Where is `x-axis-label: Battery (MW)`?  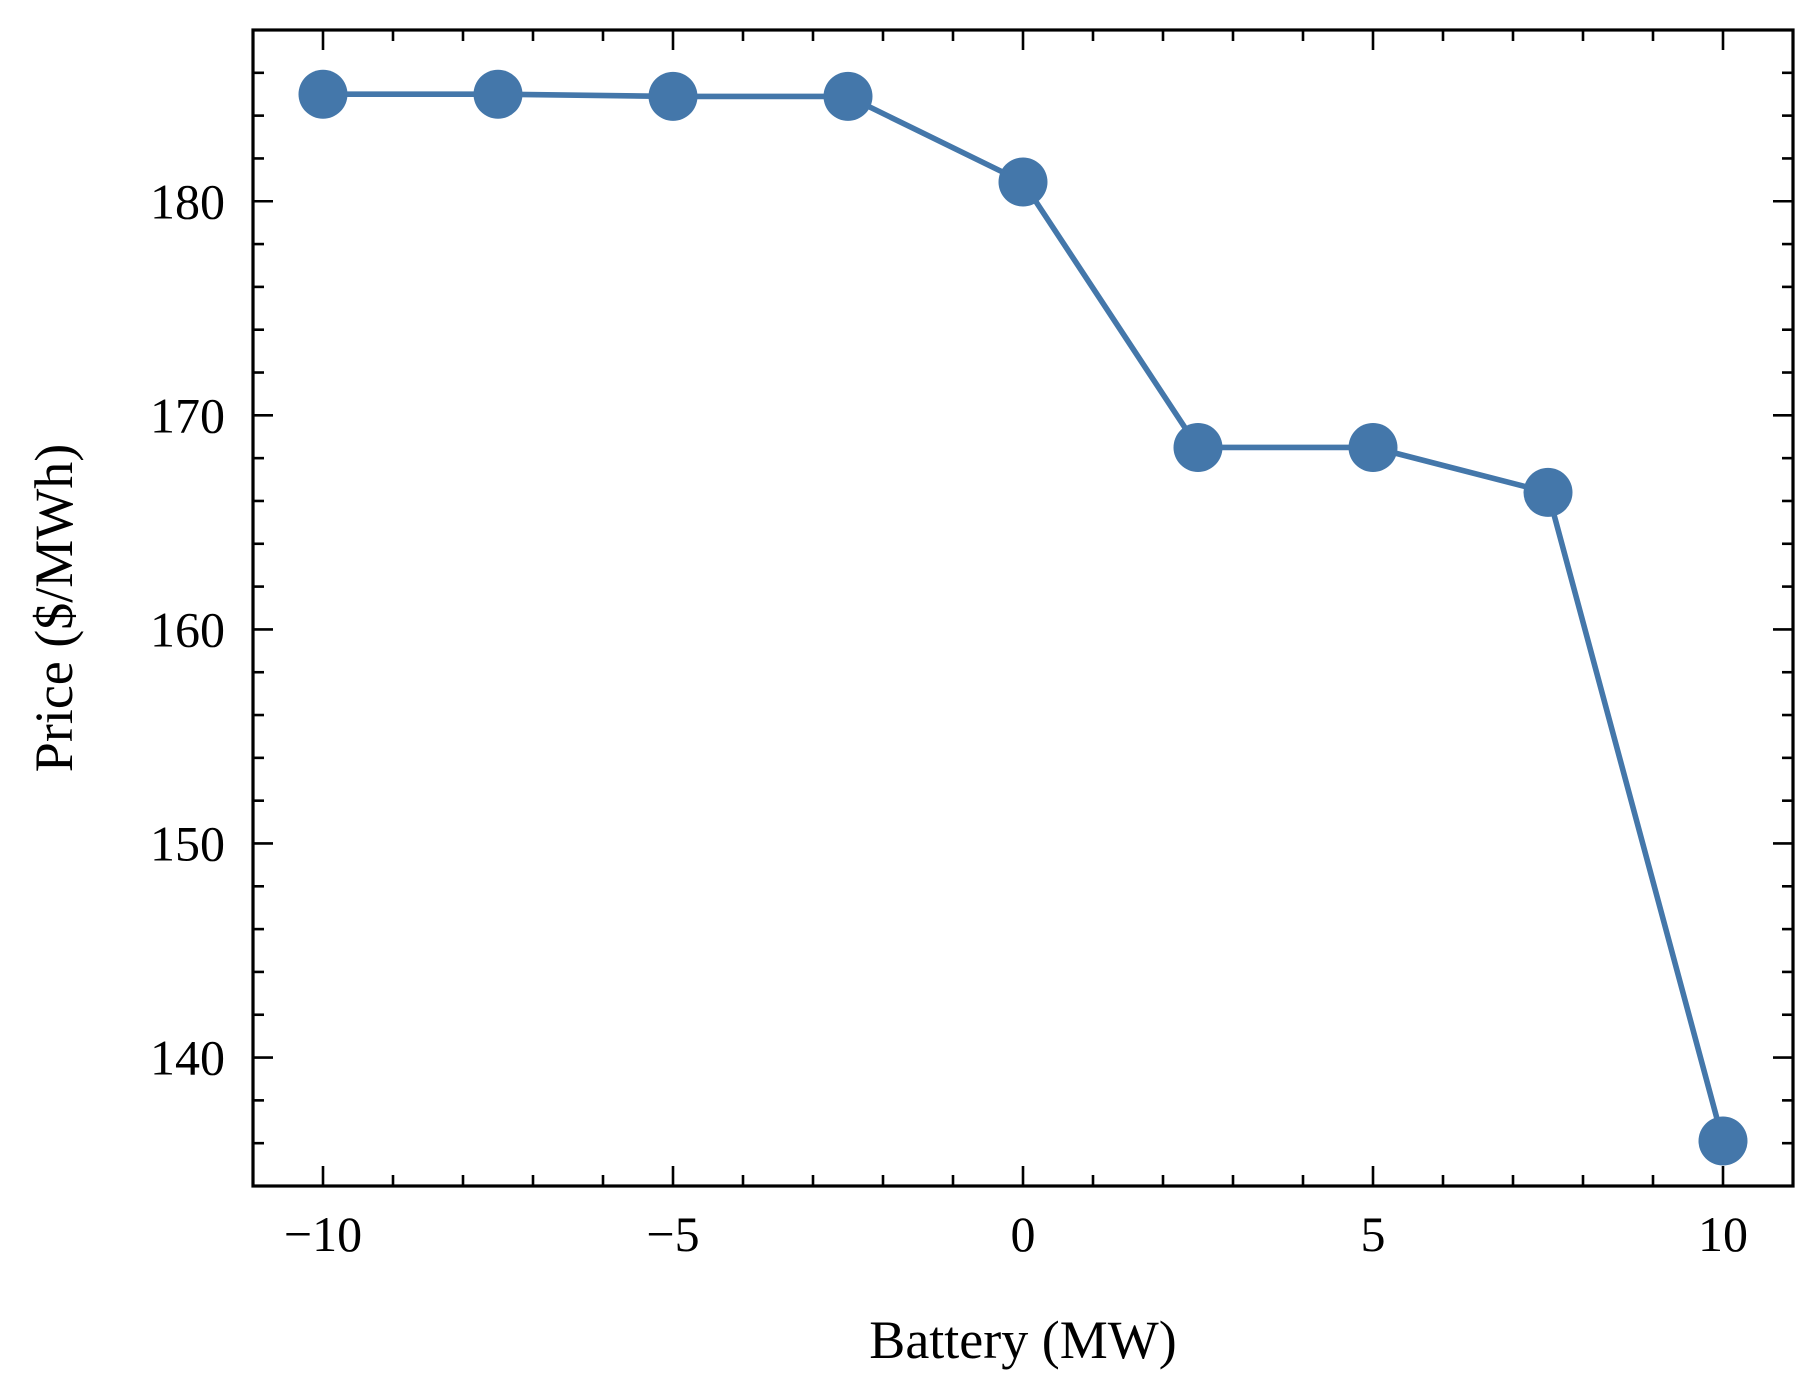
x-axis-label: Battery (MW) is located at coordinates (1022, 1340).